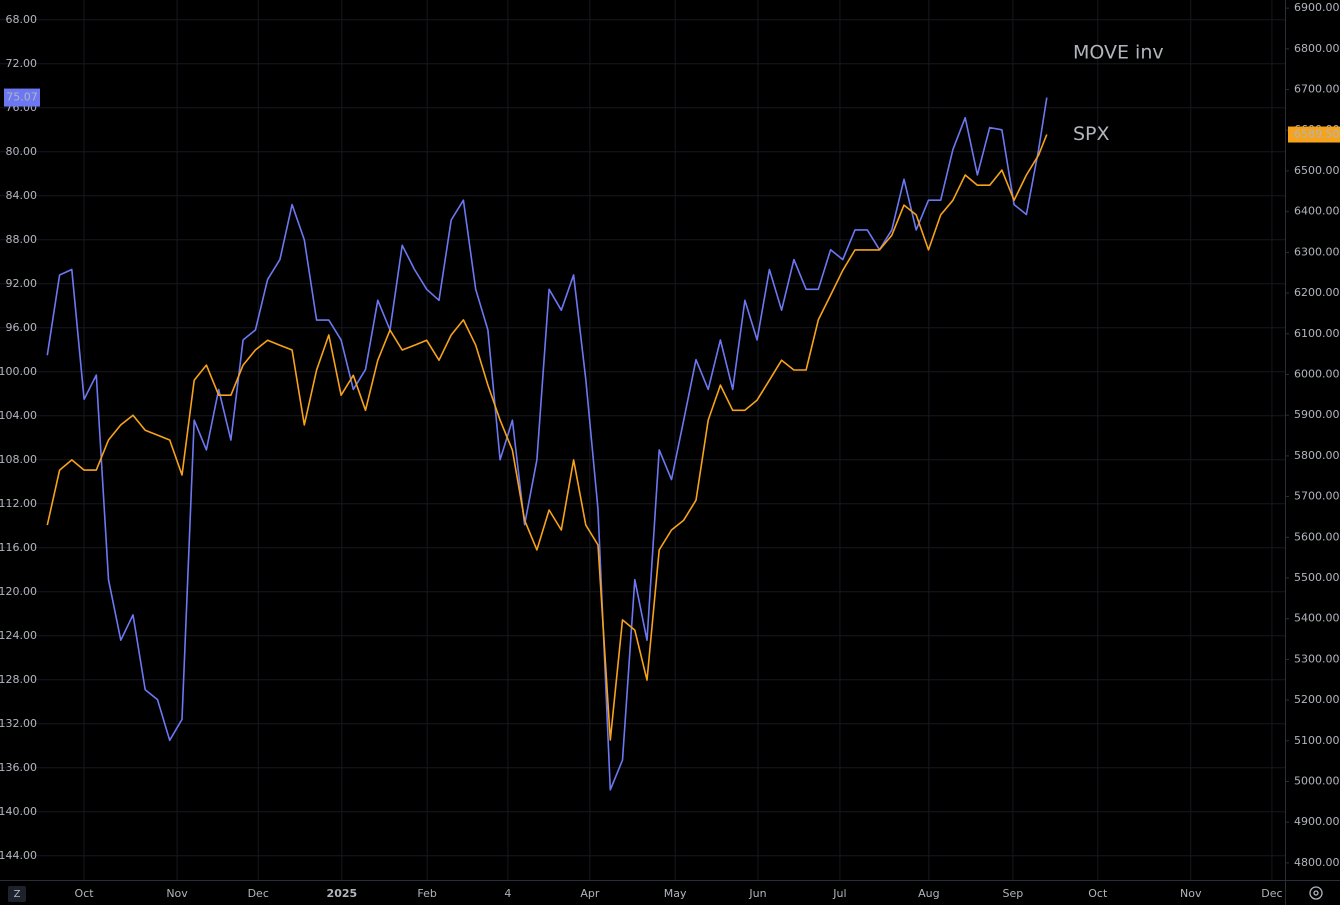 This screenshot has width=1340, height=905. What do you see at coordinates (22, 327) in the screenshot?
I see `y-tick-label: 96.00` at bounding box center [22, 327].